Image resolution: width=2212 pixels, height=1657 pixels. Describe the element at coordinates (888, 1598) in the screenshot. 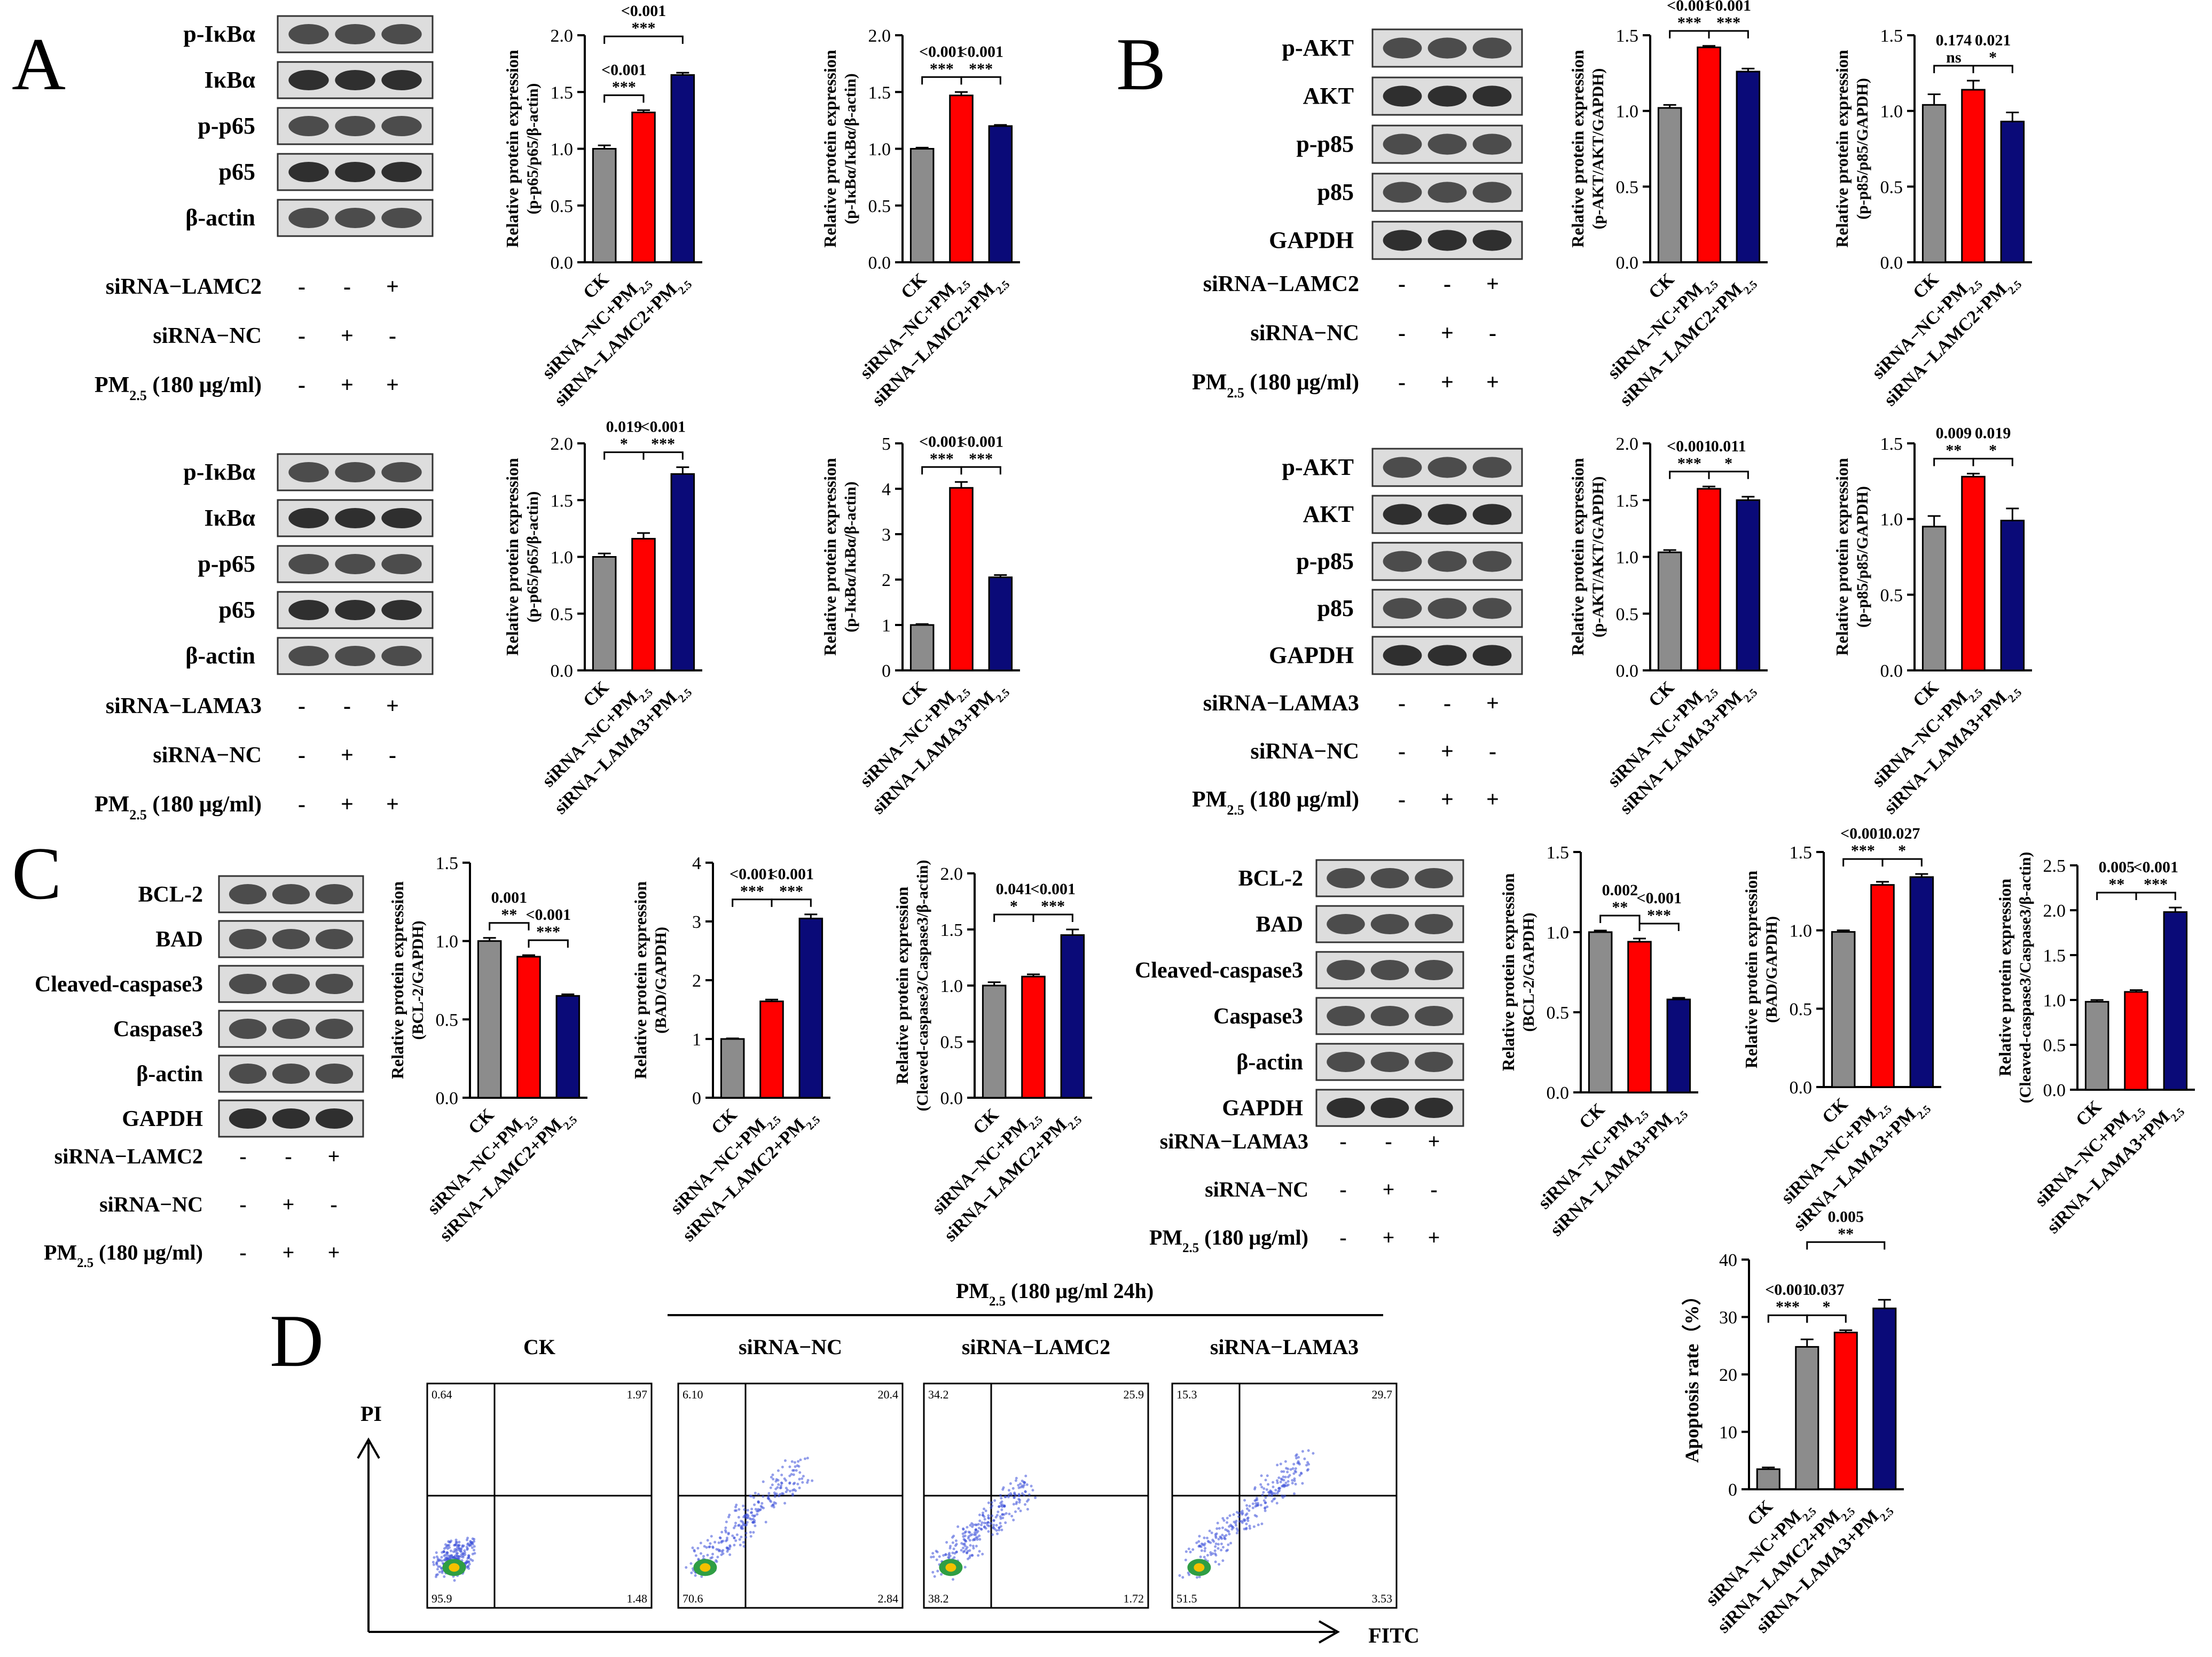

I see `quadrant-q3-value: 2.84` at that location.